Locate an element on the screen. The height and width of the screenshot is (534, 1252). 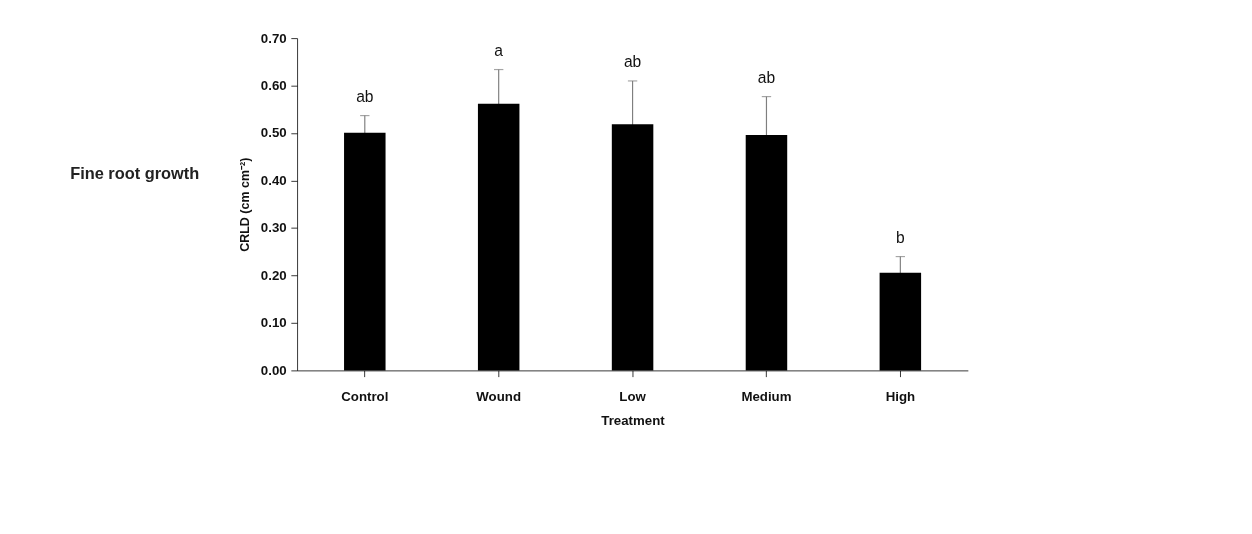
annotation: b is located at coordinates (900, 237).